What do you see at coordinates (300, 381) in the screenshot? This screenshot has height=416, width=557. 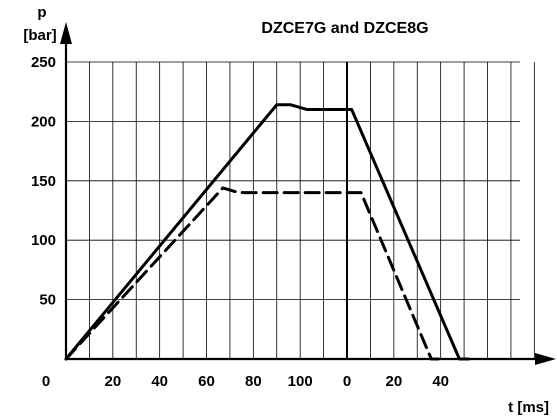 I see `x-tick-label: 100` at bounding box center [300, 381].